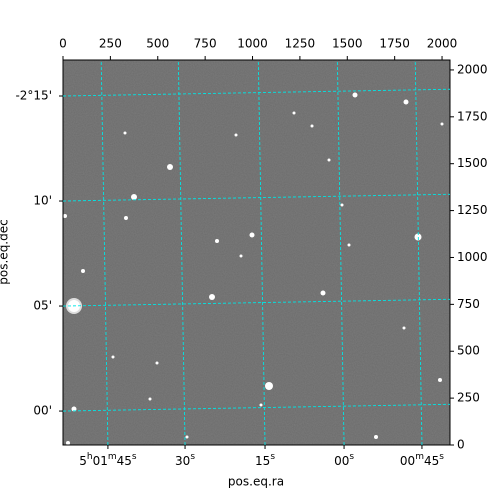 This screenshot has height=500, width=500. What do you see at coordinates (468, 398) in the screenshot?
I see `y-tick-label: 250` at bounding box center [468, 398].